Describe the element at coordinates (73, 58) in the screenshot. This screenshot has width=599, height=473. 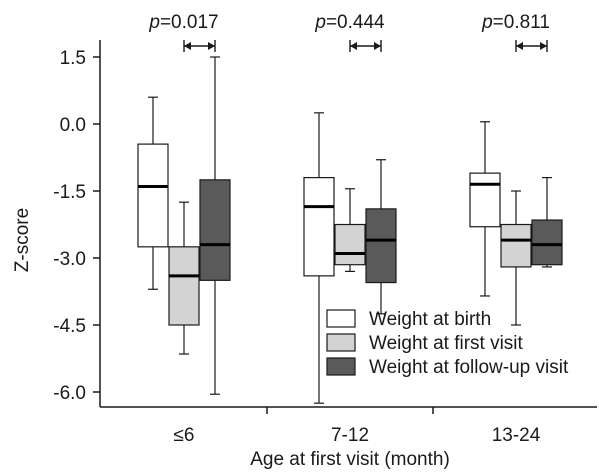
I see `y-tick-label: 1.5` at that location.